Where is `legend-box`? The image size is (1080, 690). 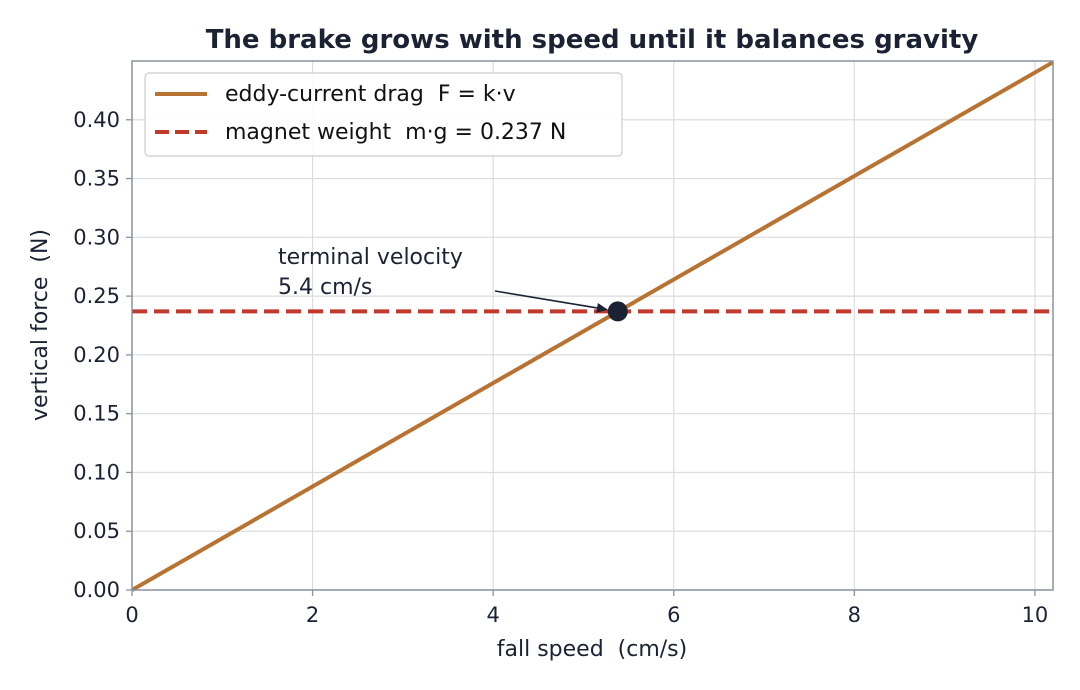 legend-box is located at coordinates (383, 114).